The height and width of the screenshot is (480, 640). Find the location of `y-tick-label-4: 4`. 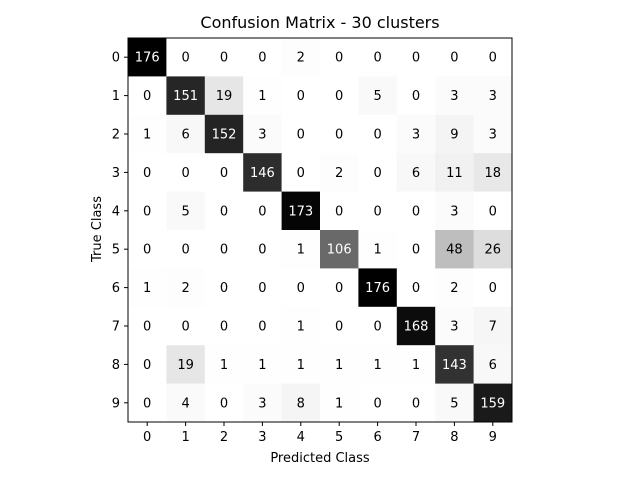

y-tick-label-4: 4 is located at coordinates (116, 211).